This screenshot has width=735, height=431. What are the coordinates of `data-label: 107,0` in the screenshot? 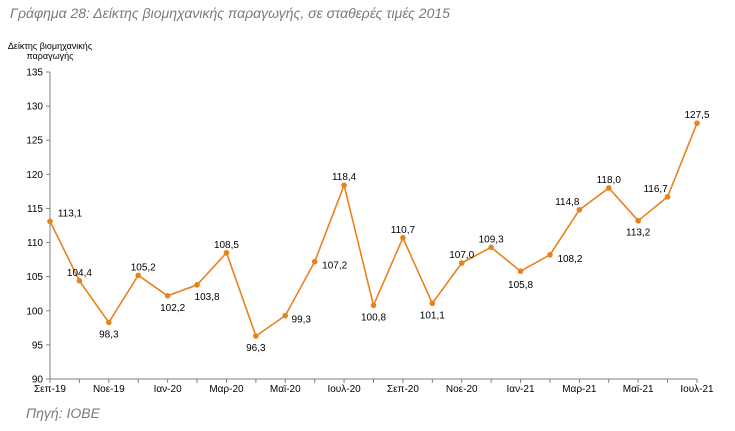 It's located at (461, 255).